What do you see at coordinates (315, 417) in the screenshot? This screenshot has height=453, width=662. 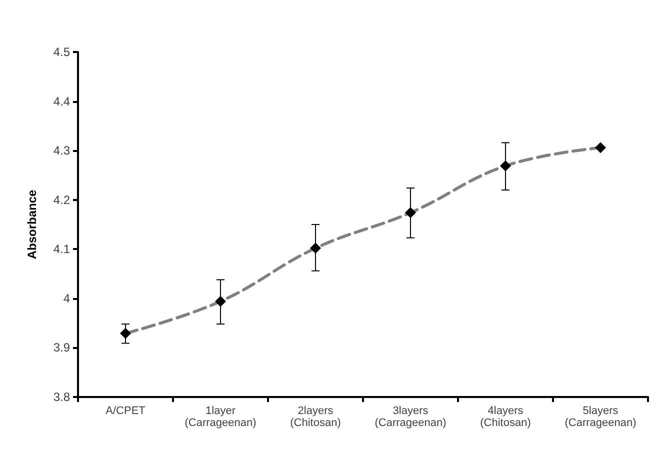 I see `x-tick-label: 2layers (Chitosan)` at bounding box center [315, 417].